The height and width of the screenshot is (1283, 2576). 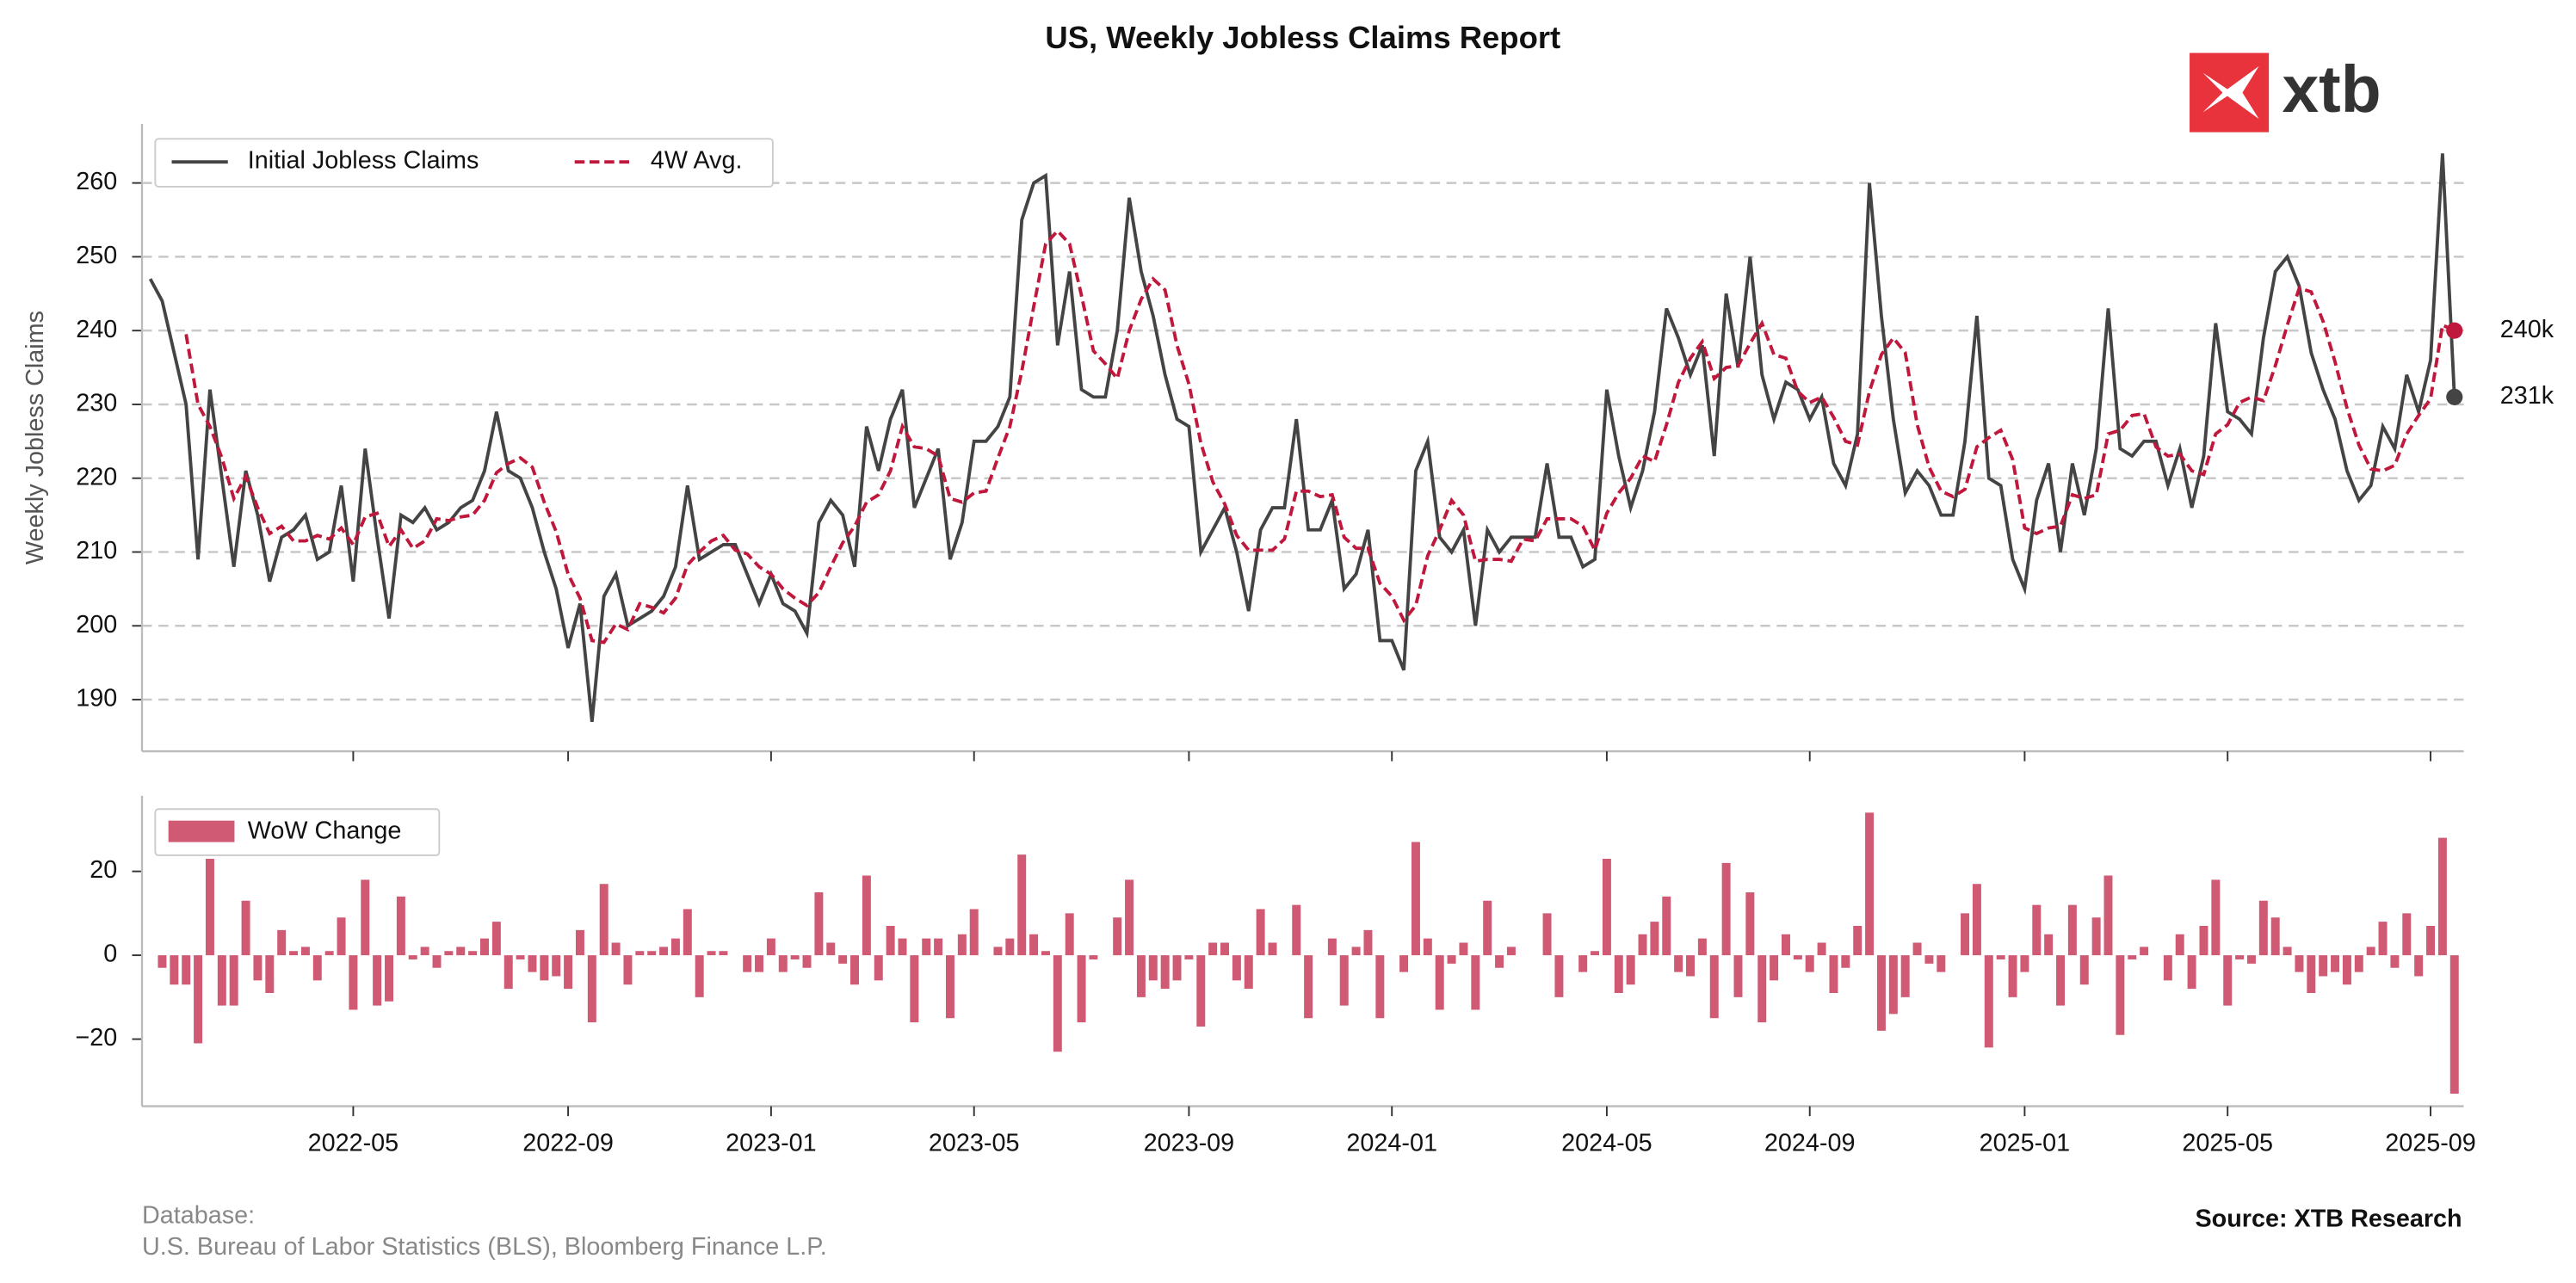 What do you see at coordinates (568, 1143) in the screenshot?
I see `x-tick-label: 2022-09` at bounding box center [568, 1143].